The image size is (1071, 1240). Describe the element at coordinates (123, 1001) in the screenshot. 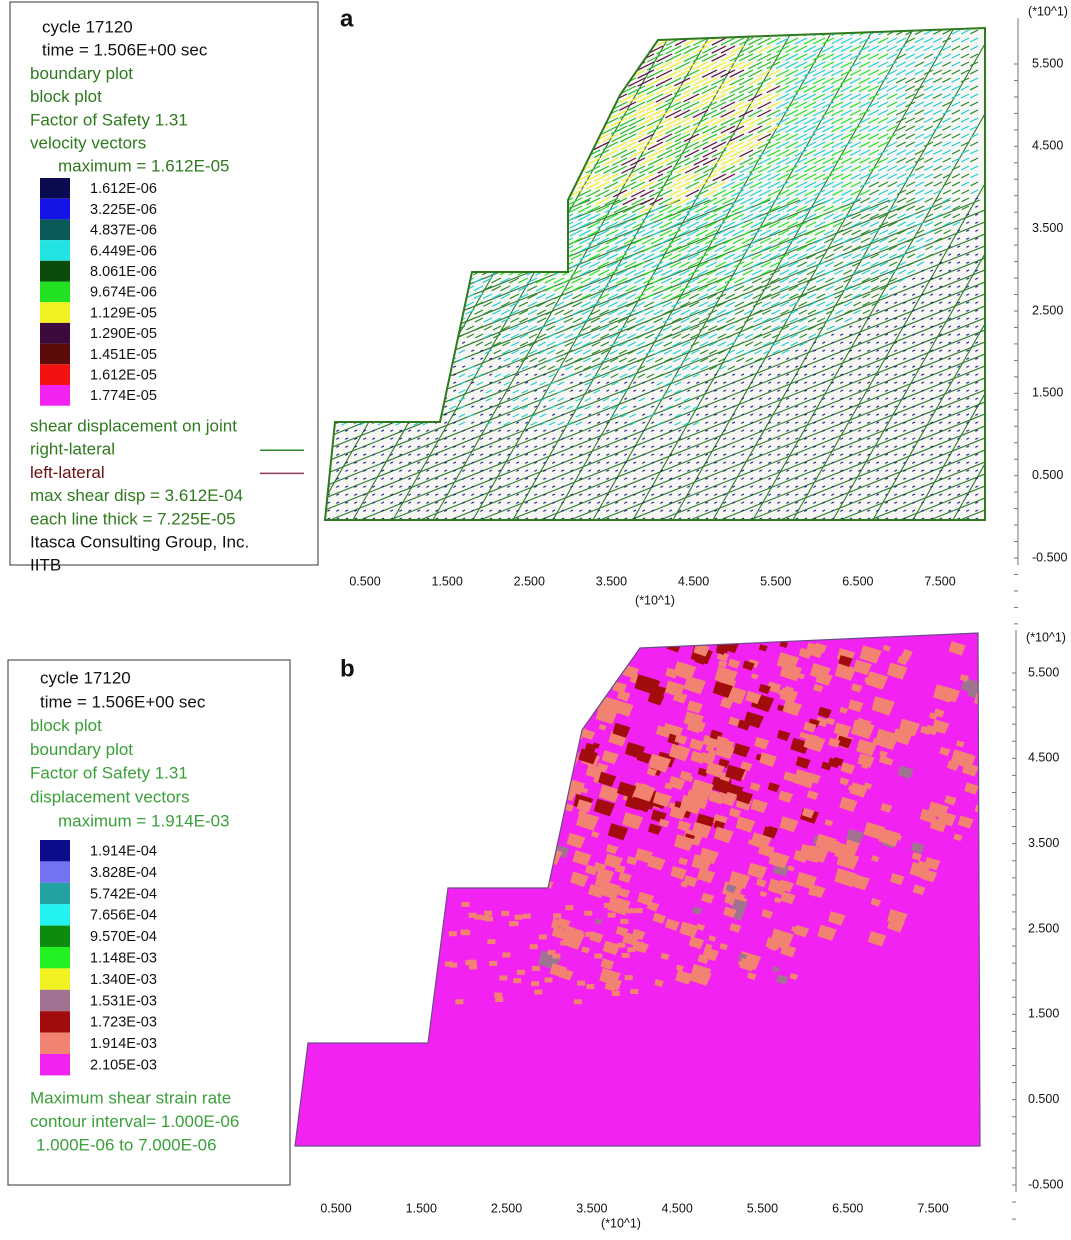

I see `scale-label: 1.531E-03` at that location.